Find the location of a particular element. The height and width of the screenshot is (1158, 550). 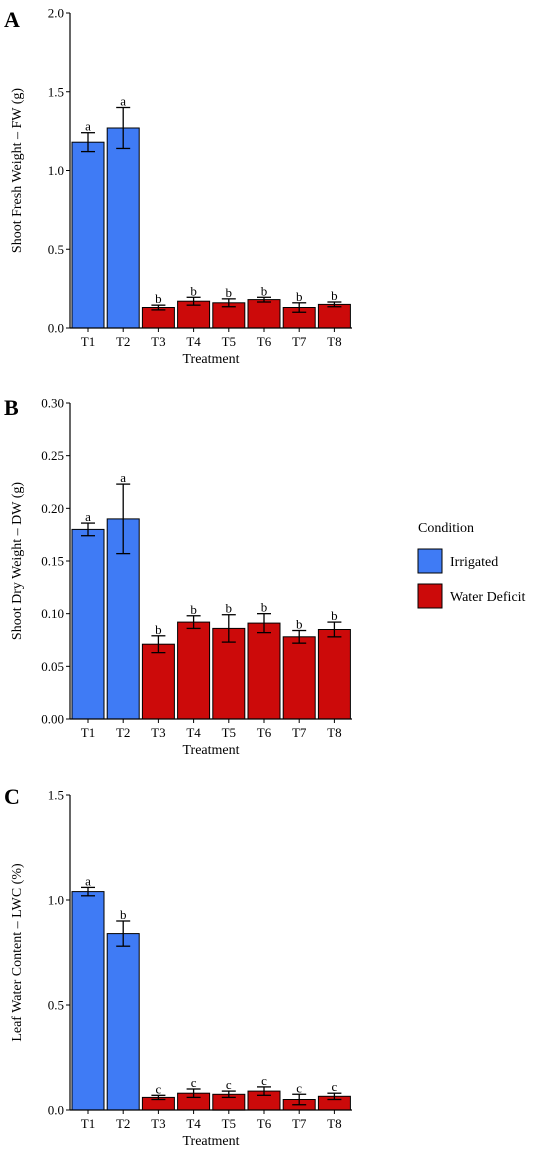

legend-swatch-water-deficit is located at coordinates (430, 596).